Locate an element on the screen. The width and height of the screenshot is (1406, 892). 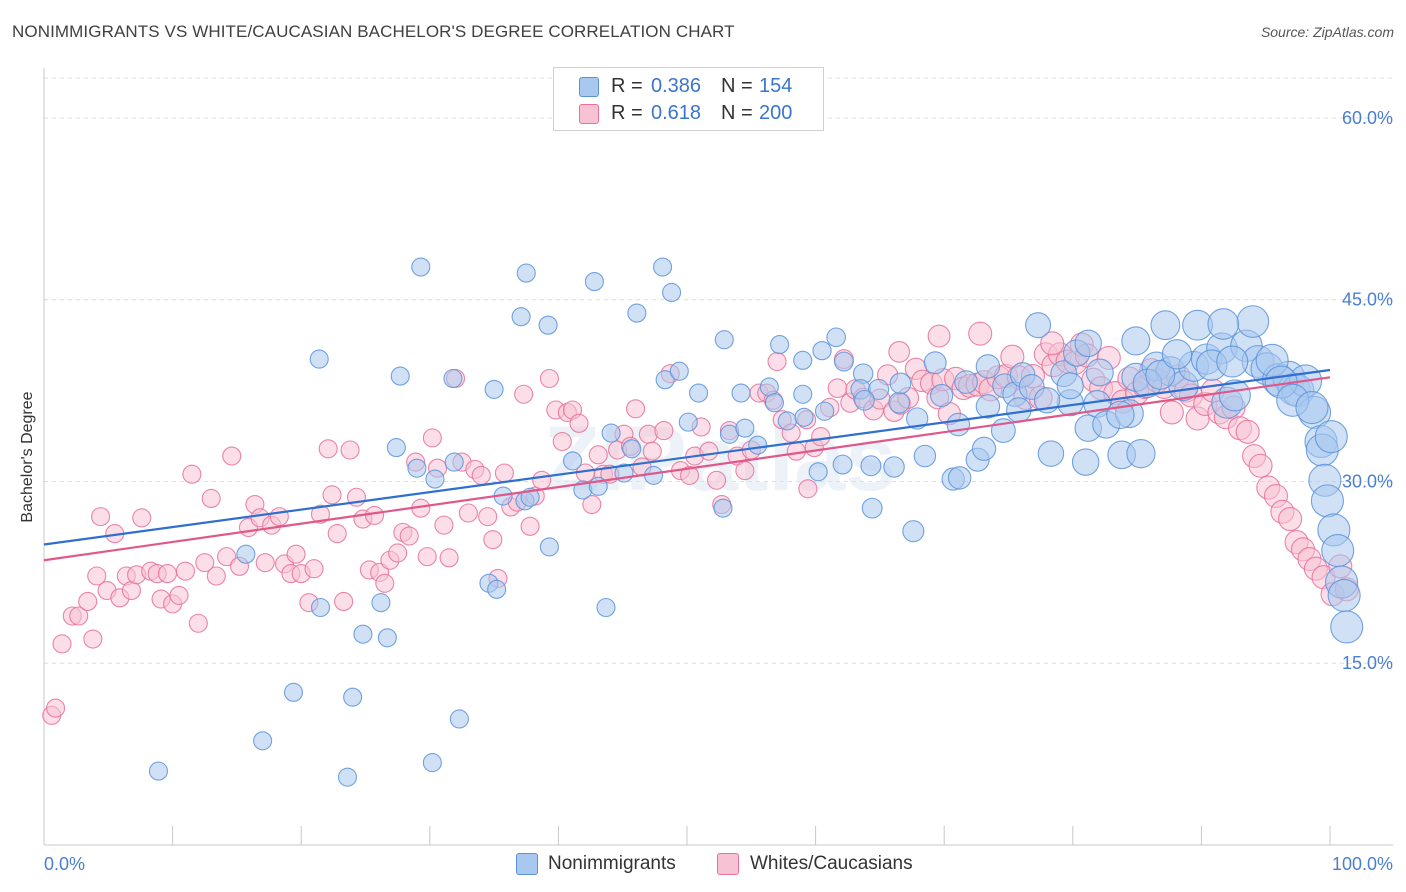
legend-label: Whites/Caucasians is located at coordinates (831, 863).